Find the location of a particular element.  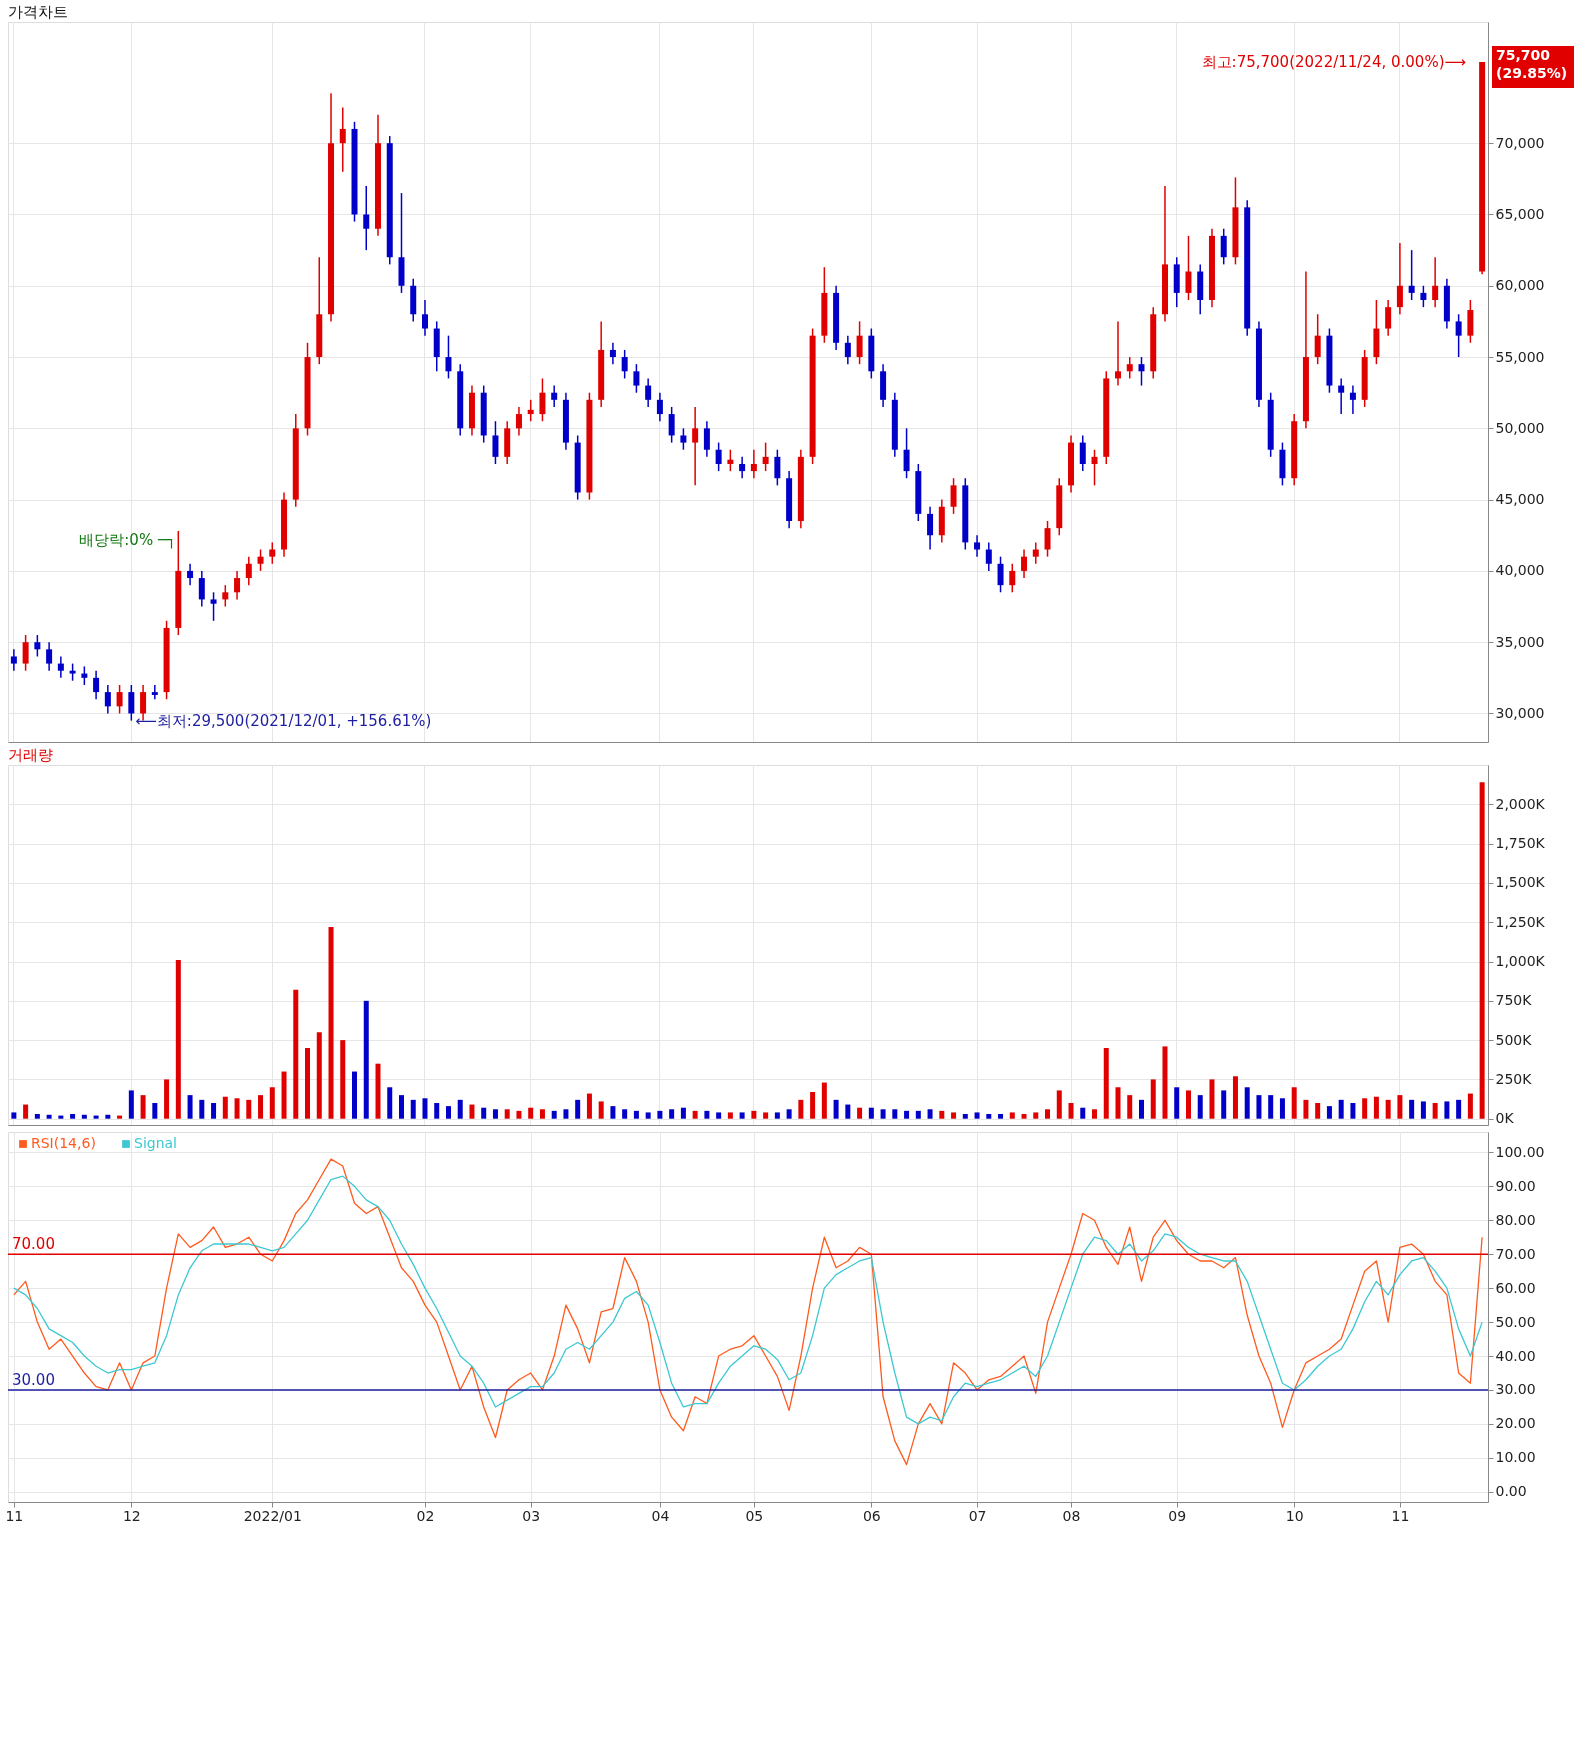

y-tick-label: 45,000 is located at coordinates (1520, 499).